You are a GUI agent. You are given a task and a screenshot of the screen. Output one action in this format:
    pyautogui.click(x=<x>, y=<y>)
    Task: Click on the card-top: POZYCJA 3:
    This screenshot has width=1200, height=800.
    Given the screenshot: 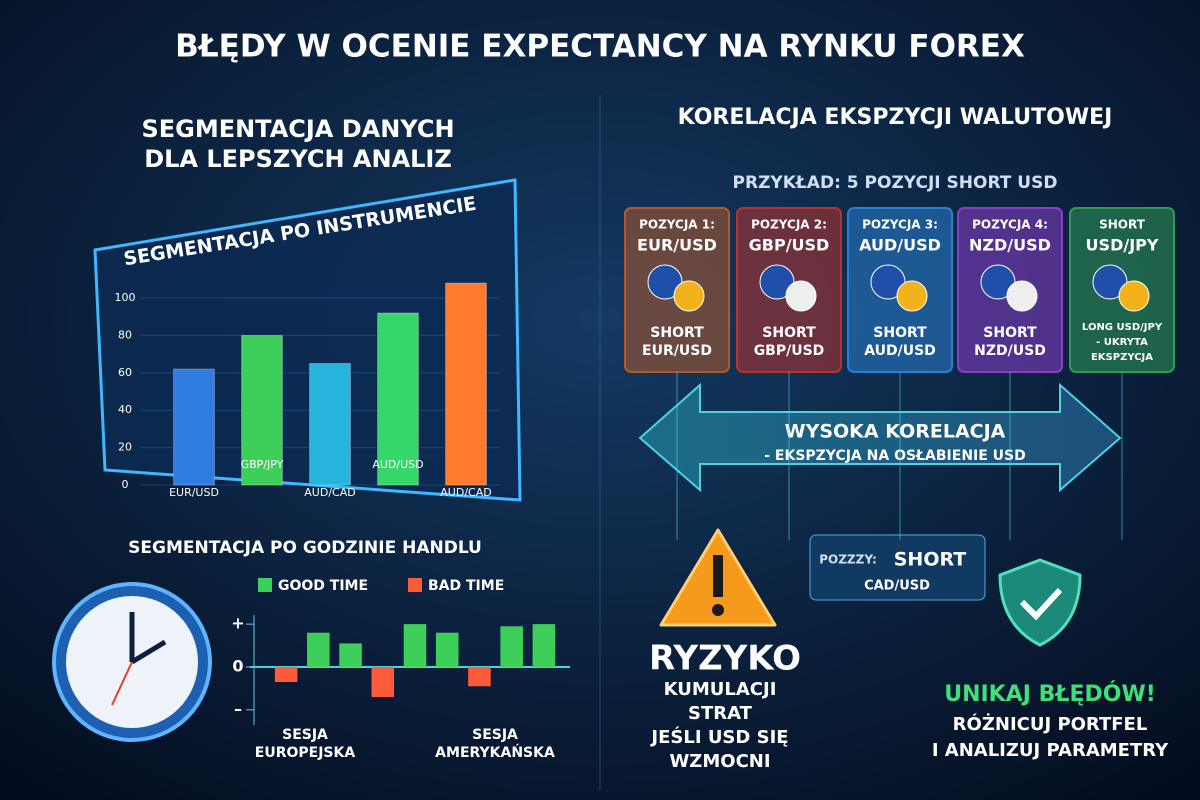 What is the action you would take?
    pyautogui.click(x=900, y=225)
    